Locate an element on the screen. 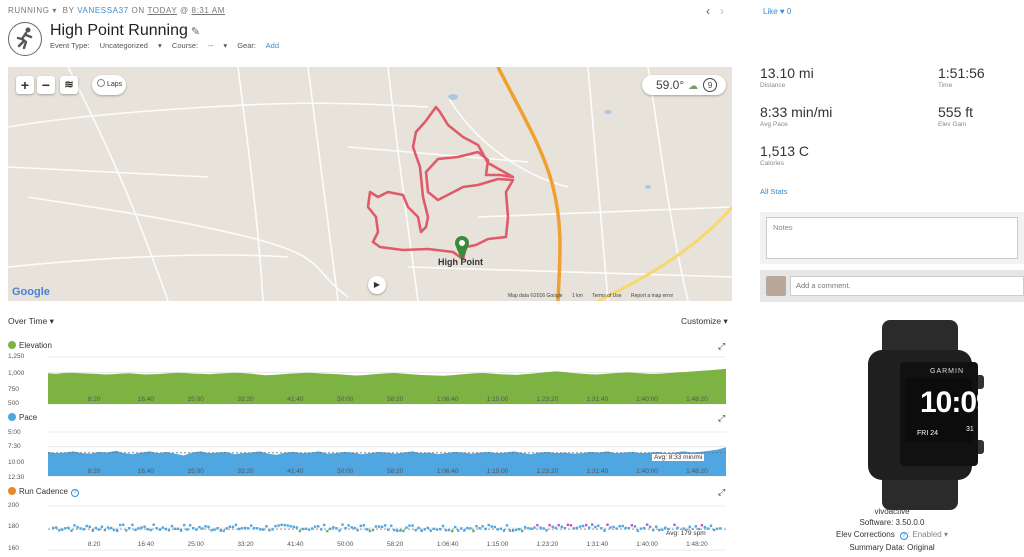 The width and height of the screenshot is (1024, 557). course: Course: -- ▾ is located at coordinates (199, 45).